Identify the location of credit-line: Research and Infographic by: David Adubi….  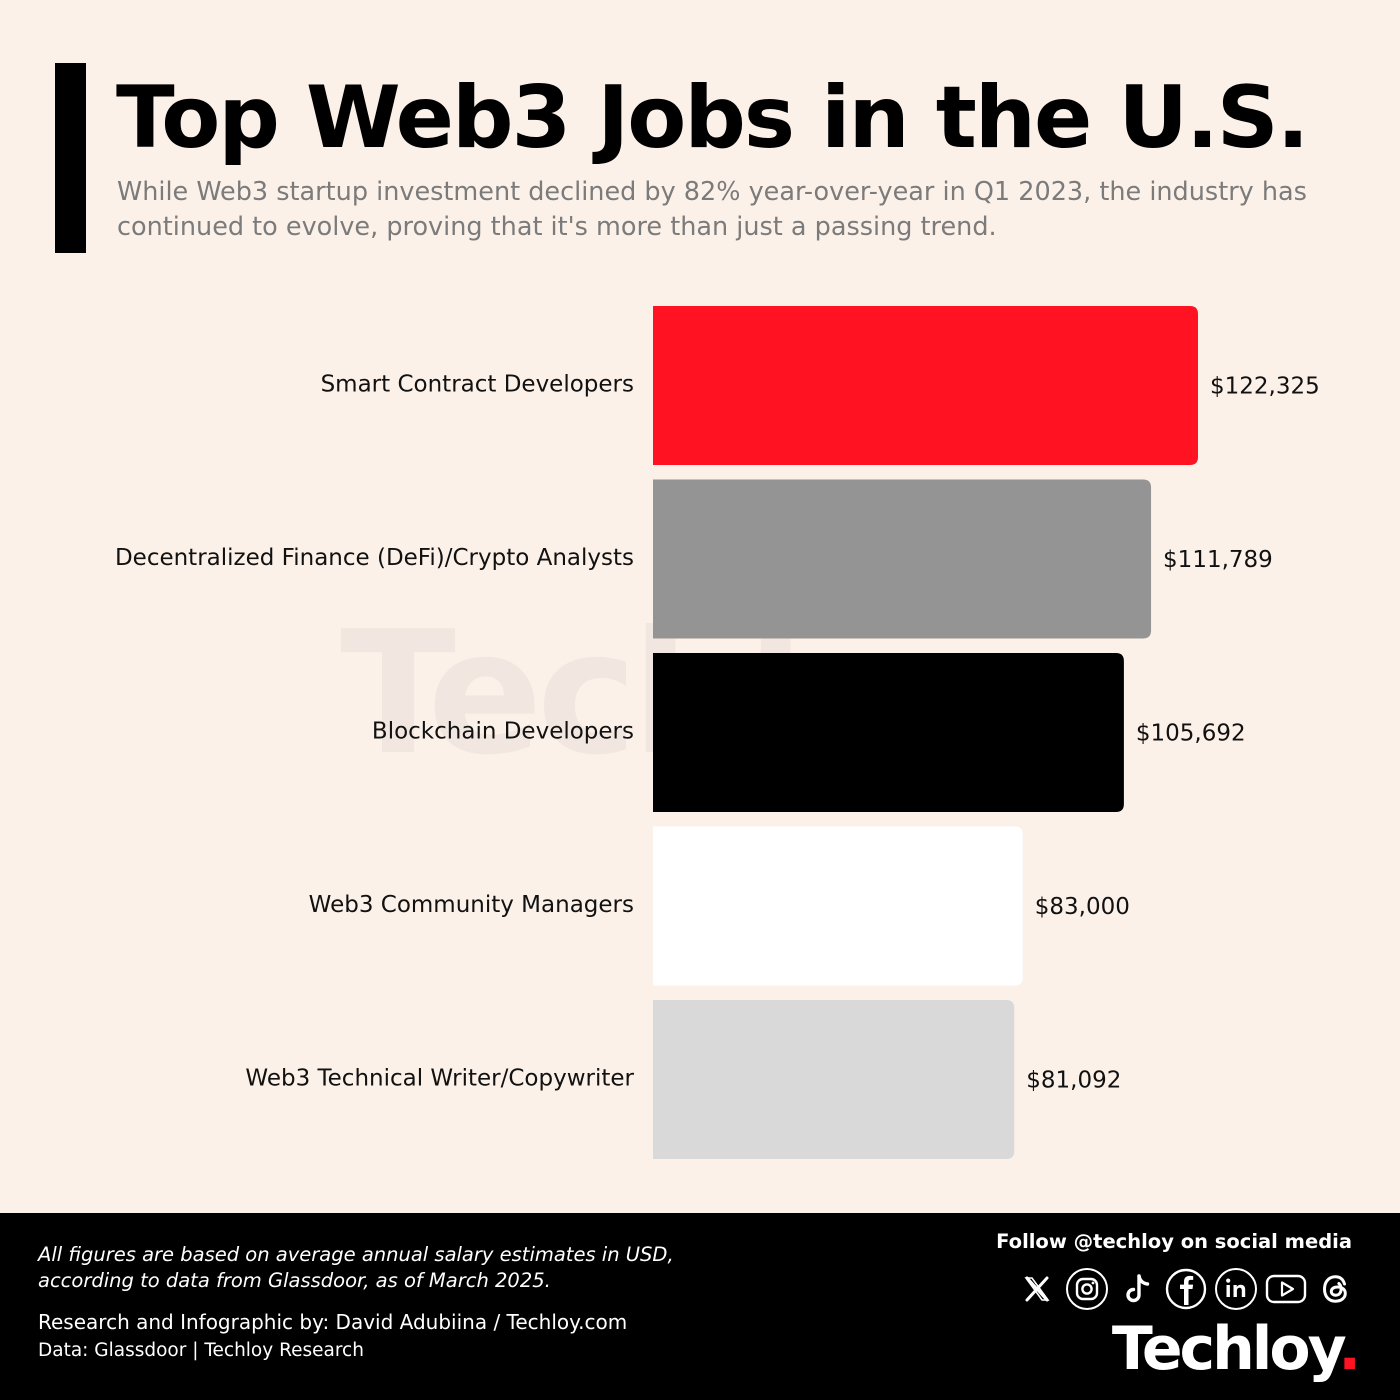
(333, 1322).